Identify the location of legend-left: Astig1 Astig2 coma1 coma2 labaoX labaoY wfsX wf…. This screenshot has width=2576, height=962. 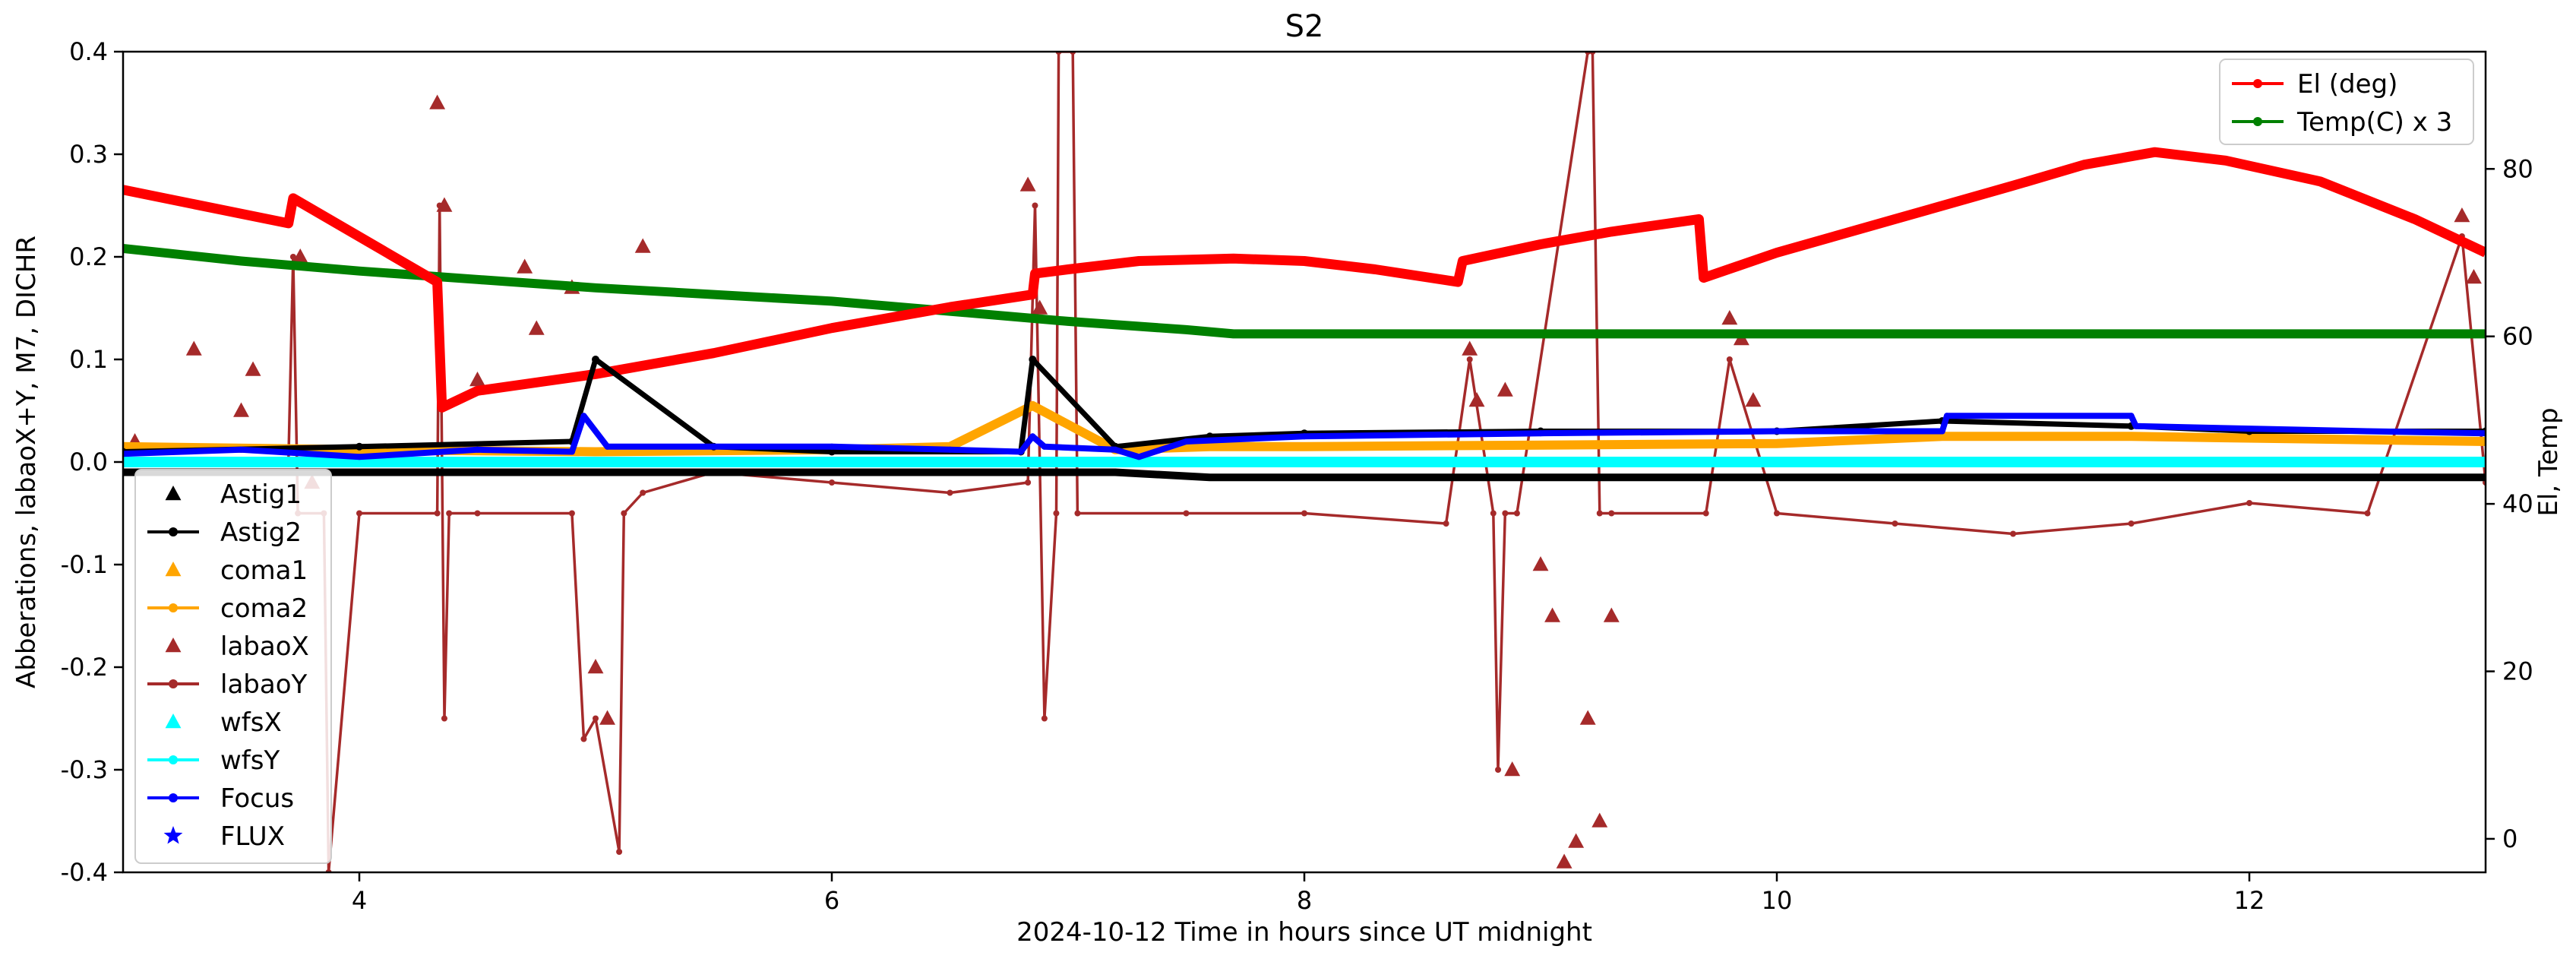
(233, 666).